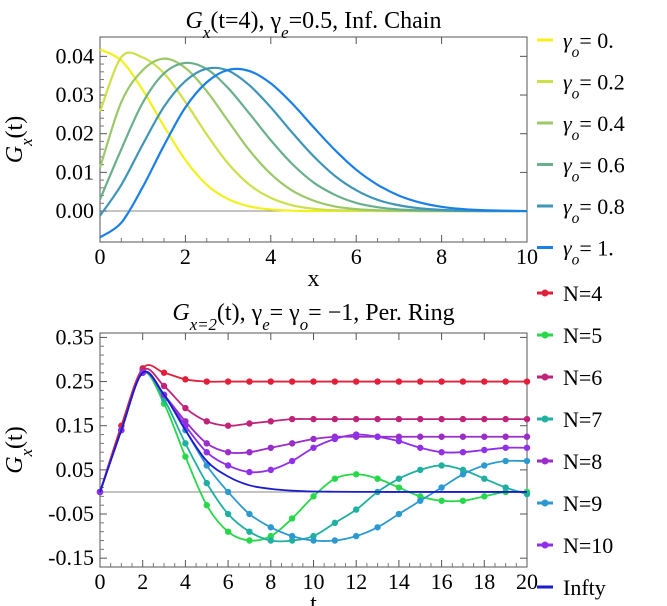 The image size is (667, 606). Describe the element at coordinates (313, 598) in the screenshot. I see `x-axis-label: t` at that location.